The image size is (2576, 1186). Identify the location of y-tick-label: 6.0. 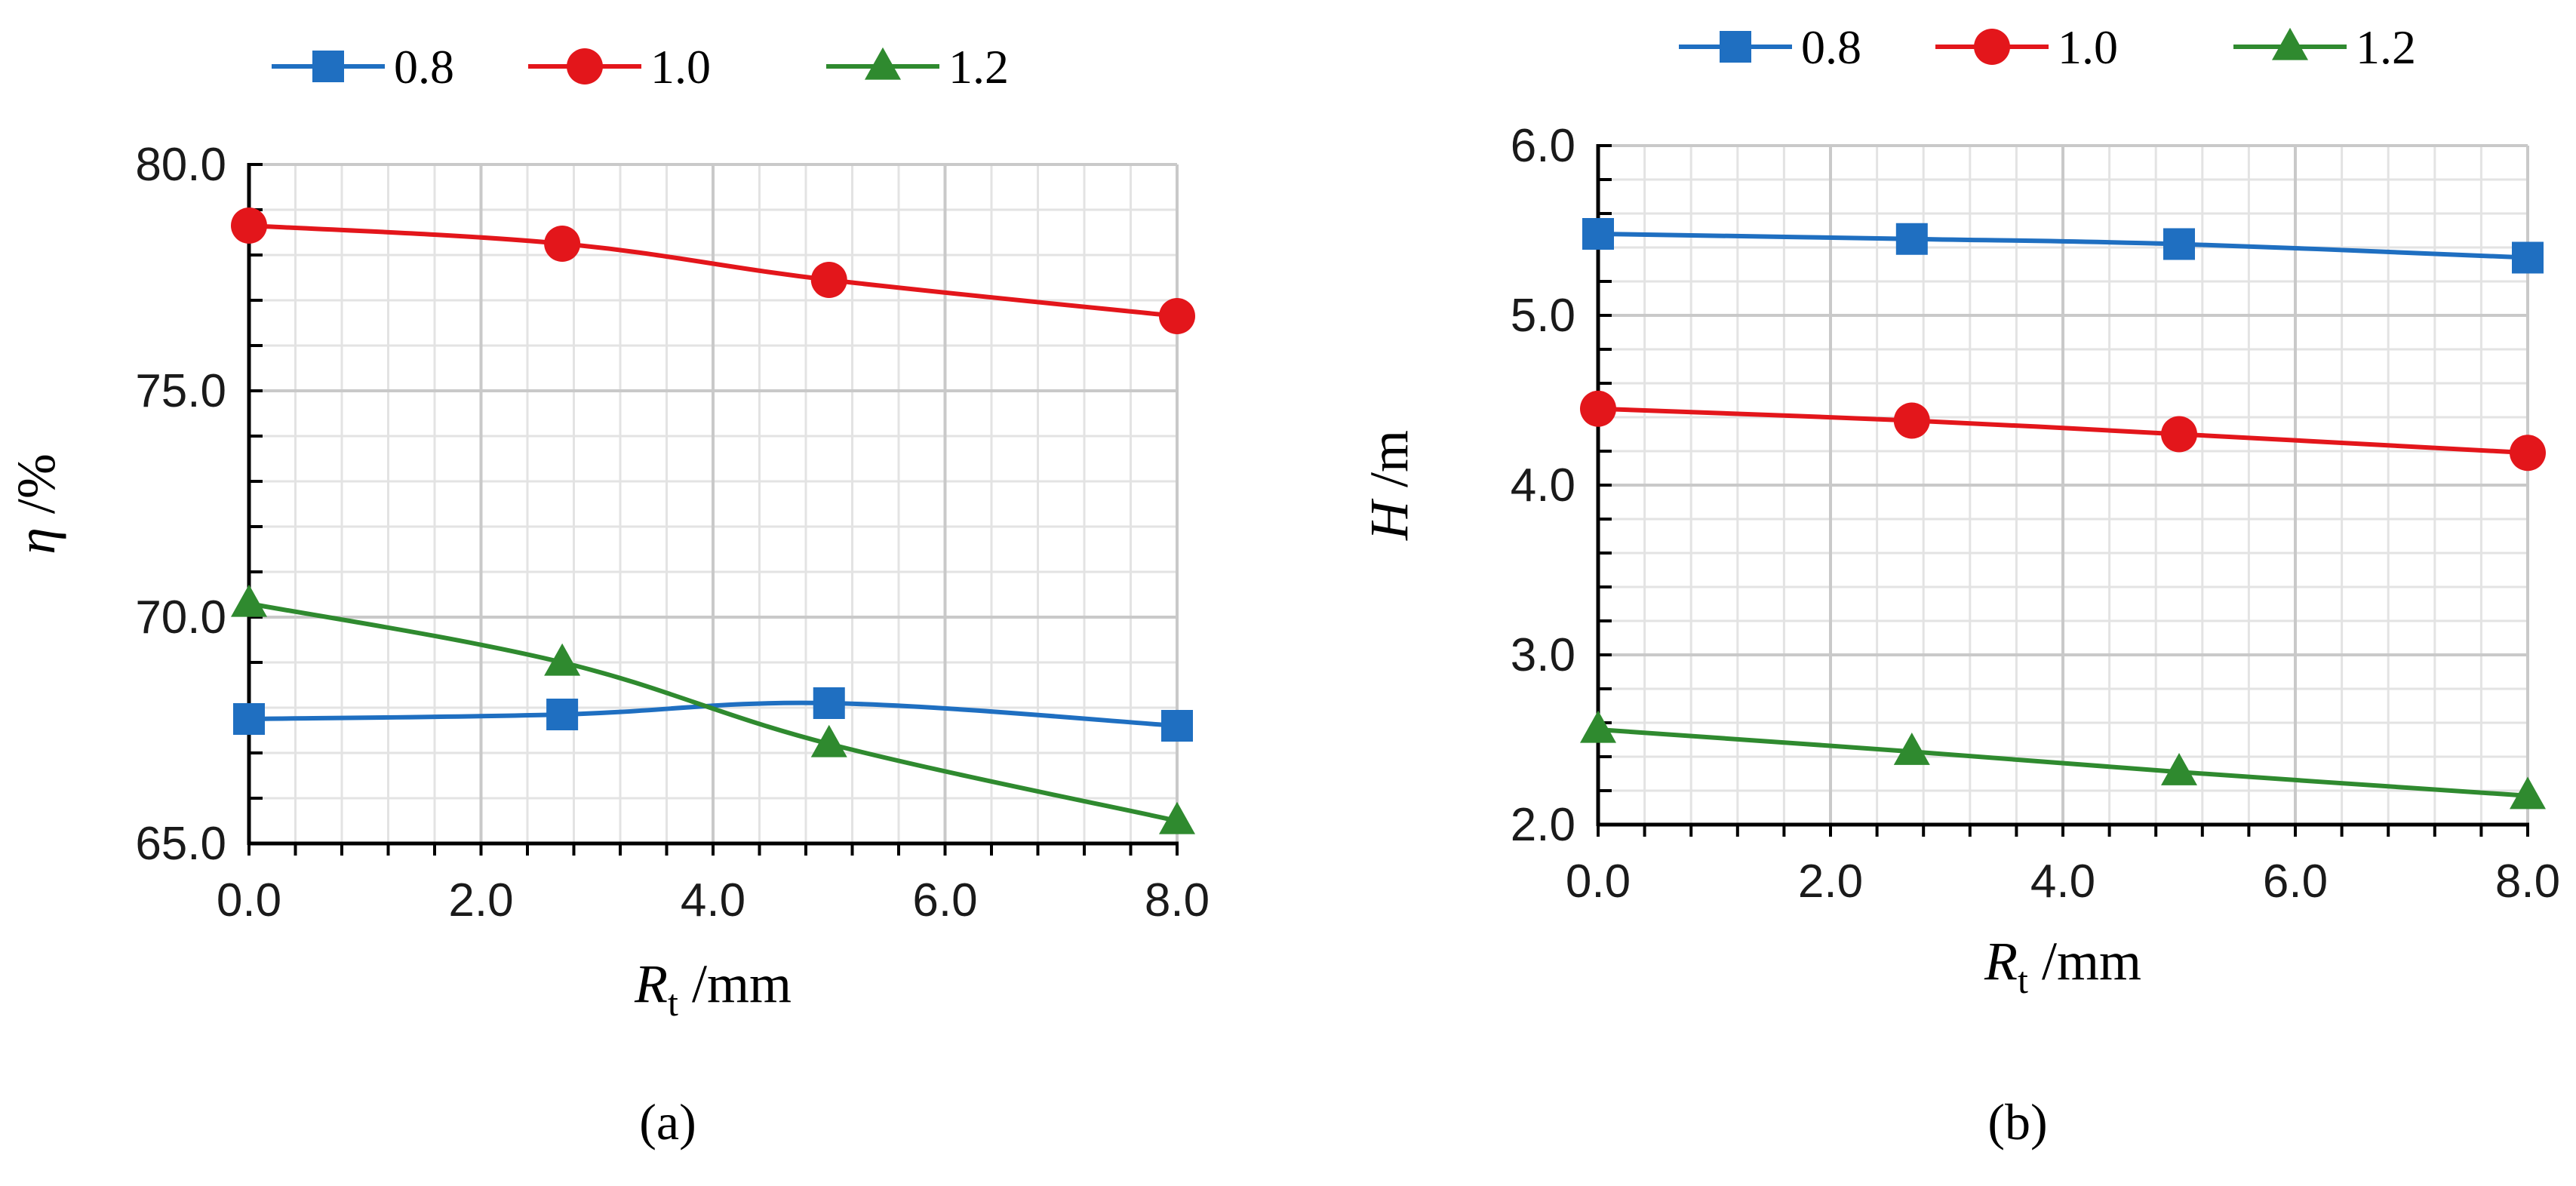
(1543, 146).